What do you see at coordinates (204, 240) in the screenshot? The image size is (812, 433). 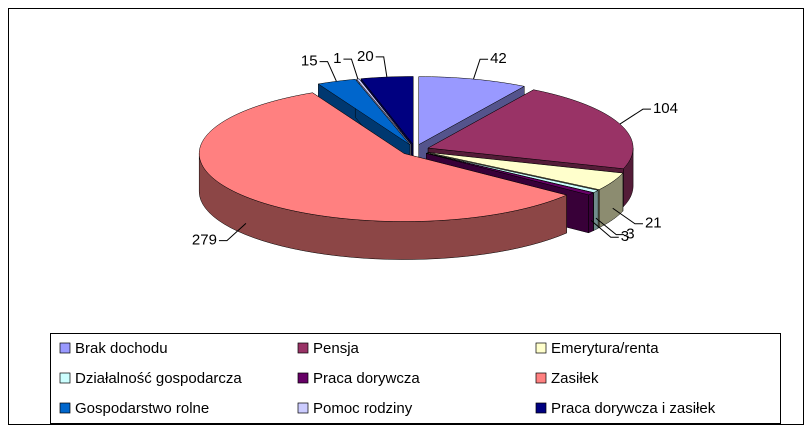 I see `data-label: 279` at bounding box center [204, 240].